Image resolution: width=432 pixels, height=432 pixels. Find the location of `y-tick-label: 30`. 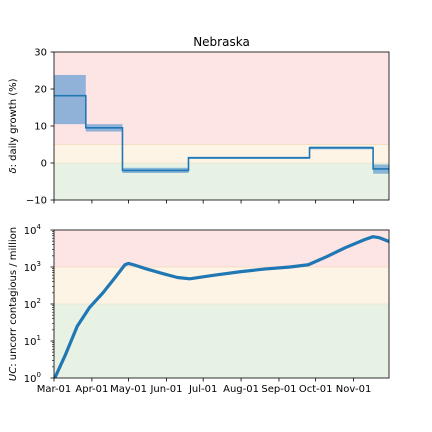

y-tick-label: 30 is located at coordinates (40, 53).